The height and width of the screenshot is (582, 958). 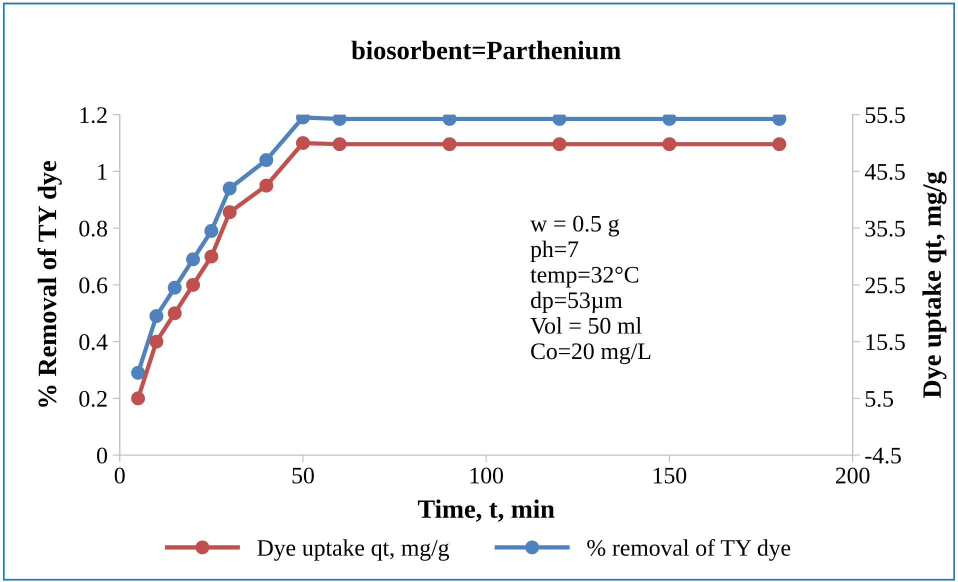 What do you see at coordinates (584, 277) in the screenshot?
I see `annotation: temp=32°C` at bounding box center [584, 277].